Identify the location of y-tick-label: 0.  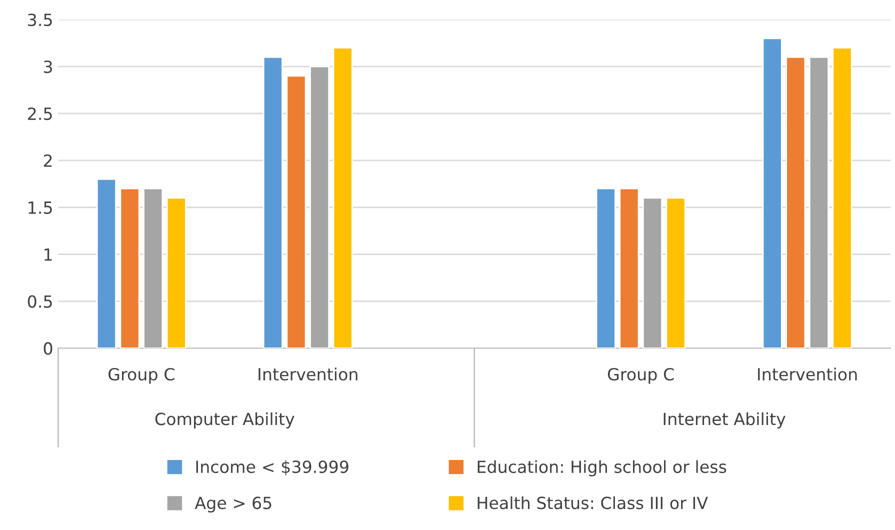
(48, 348).